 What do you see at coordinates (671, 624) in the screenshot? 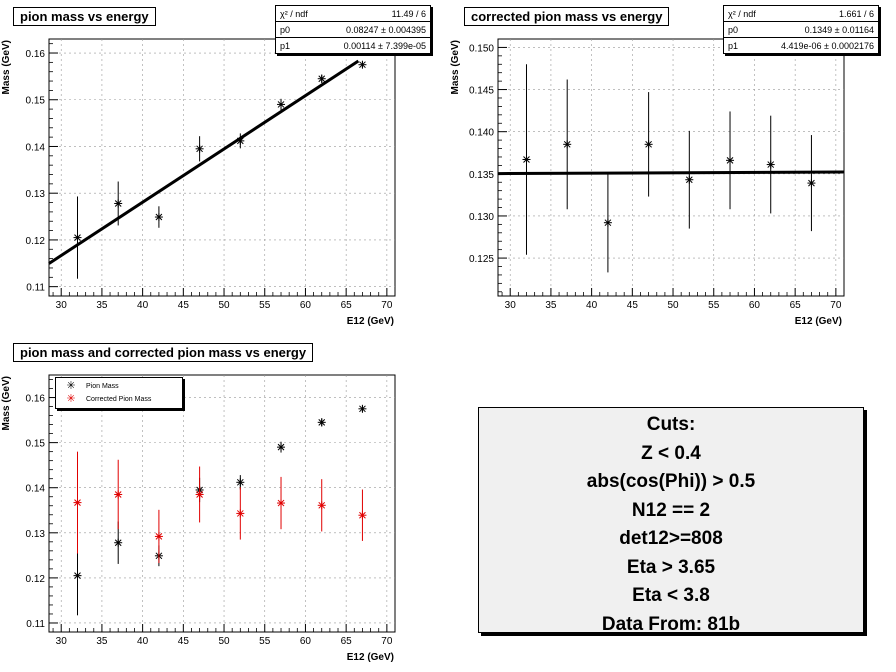
I see `cuts-line: Data From: 81b` at bounding box center [671, 624].